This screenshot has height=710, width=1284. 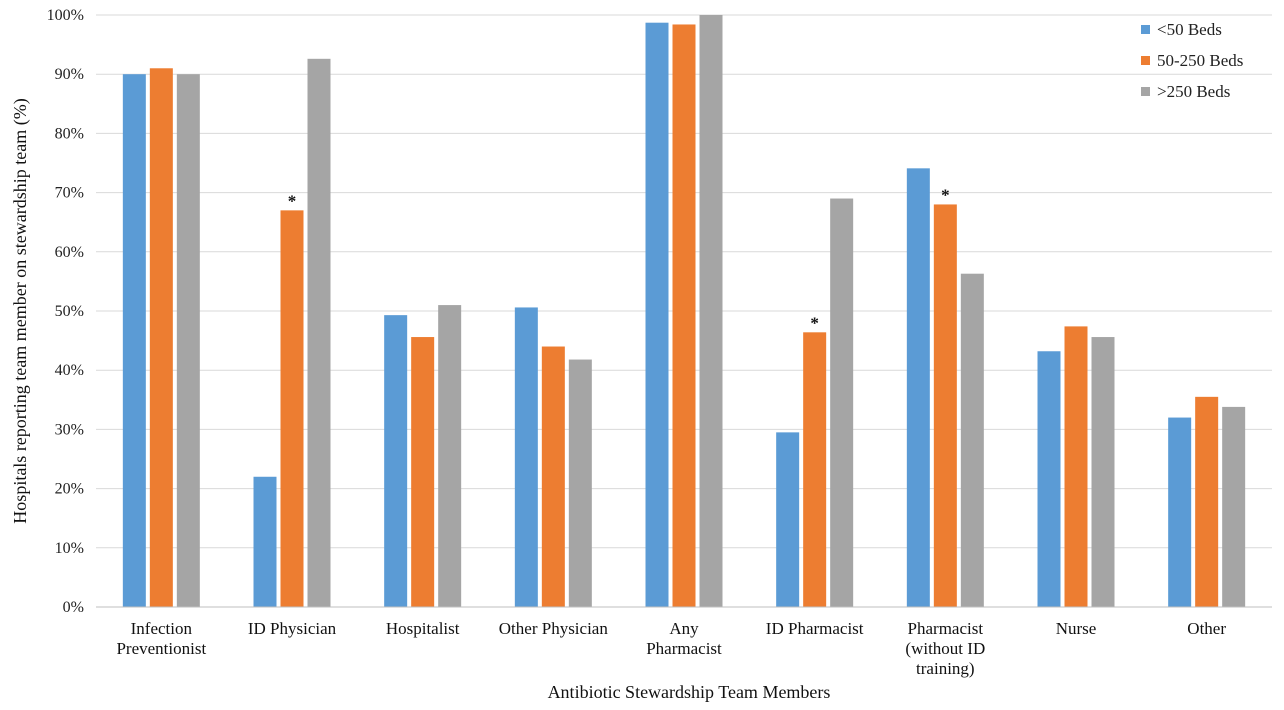 What do you see at coordinates (423, 628) in the screenshot?
I see `x-tick-label: Hospitalist` at bounding box center [423, 628].